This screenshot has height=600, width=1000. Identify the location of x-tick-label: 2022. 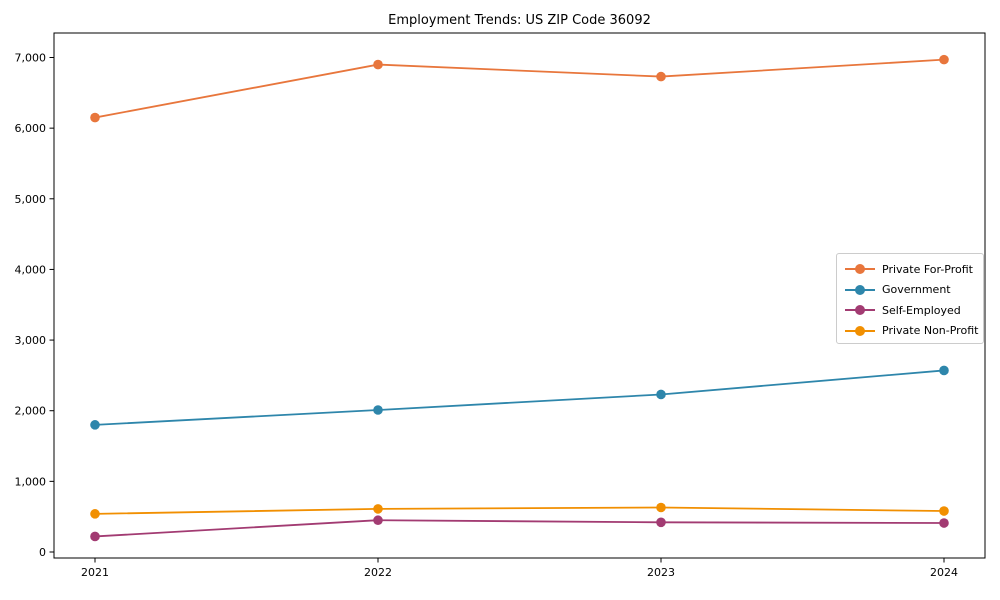
(378, 572).